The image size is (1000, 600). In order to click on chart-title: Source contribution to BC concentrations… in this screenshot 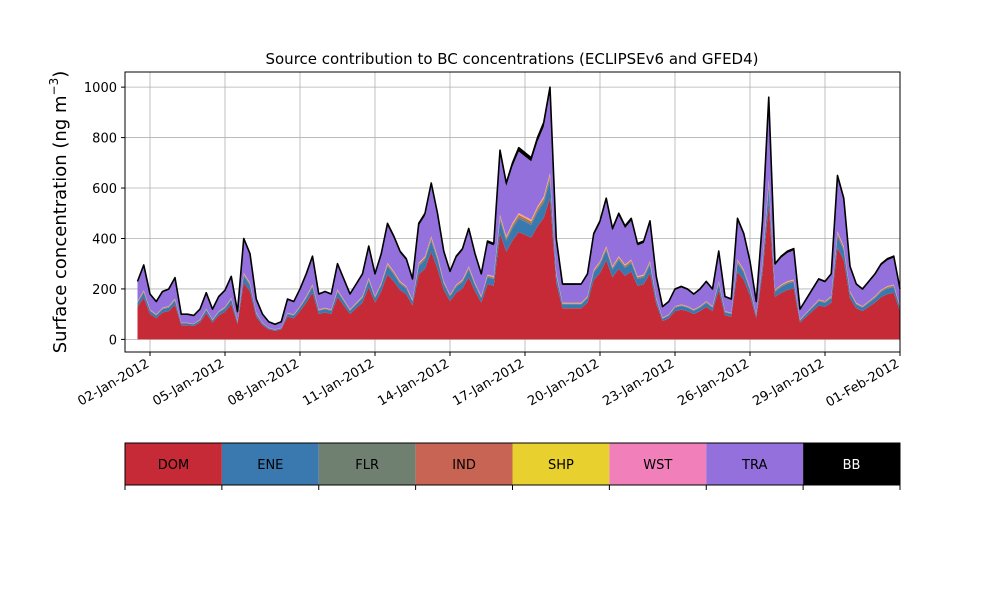, I will do `click(511, 59)`.